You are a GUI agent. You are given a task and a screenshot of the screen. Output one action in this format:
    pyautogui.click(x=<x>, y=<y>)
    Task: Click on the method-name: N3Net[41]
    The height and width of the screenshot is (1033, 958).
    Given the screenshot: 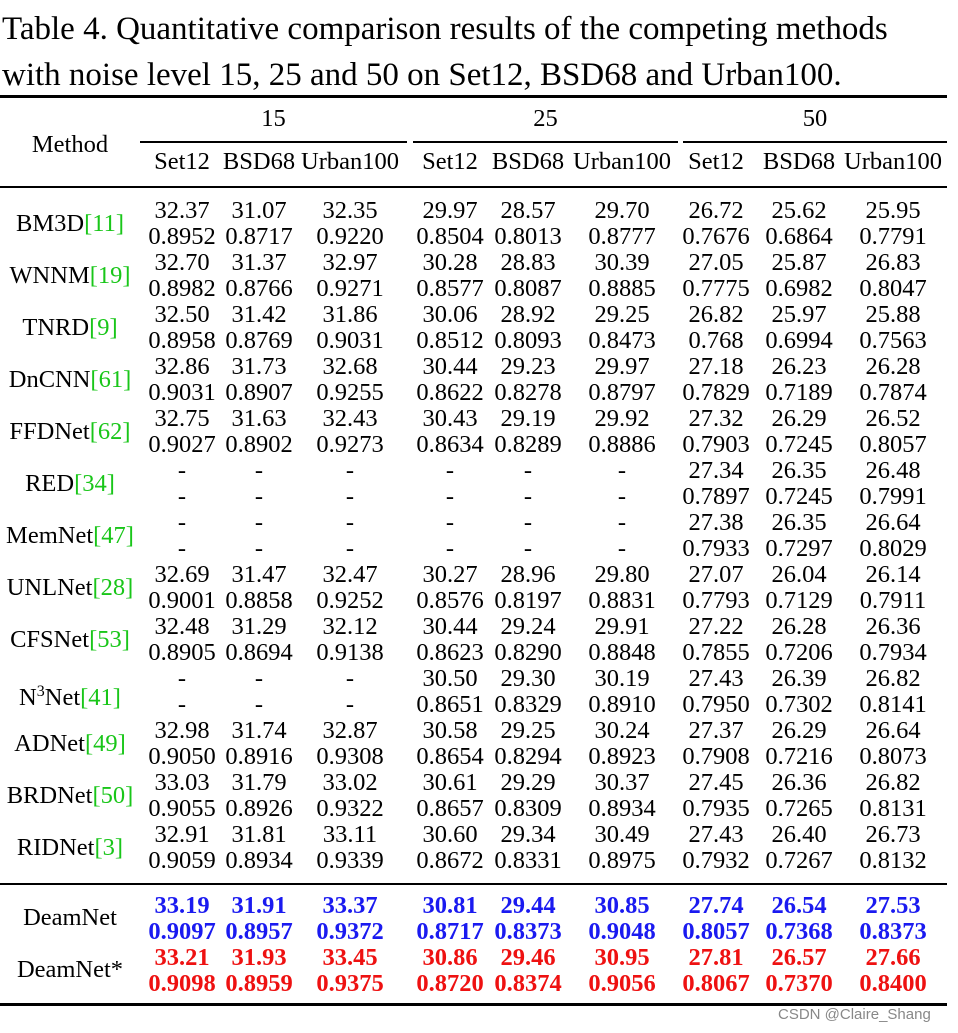 What is the action you would take?
    pyautogui.click(x=70, y=695)
    